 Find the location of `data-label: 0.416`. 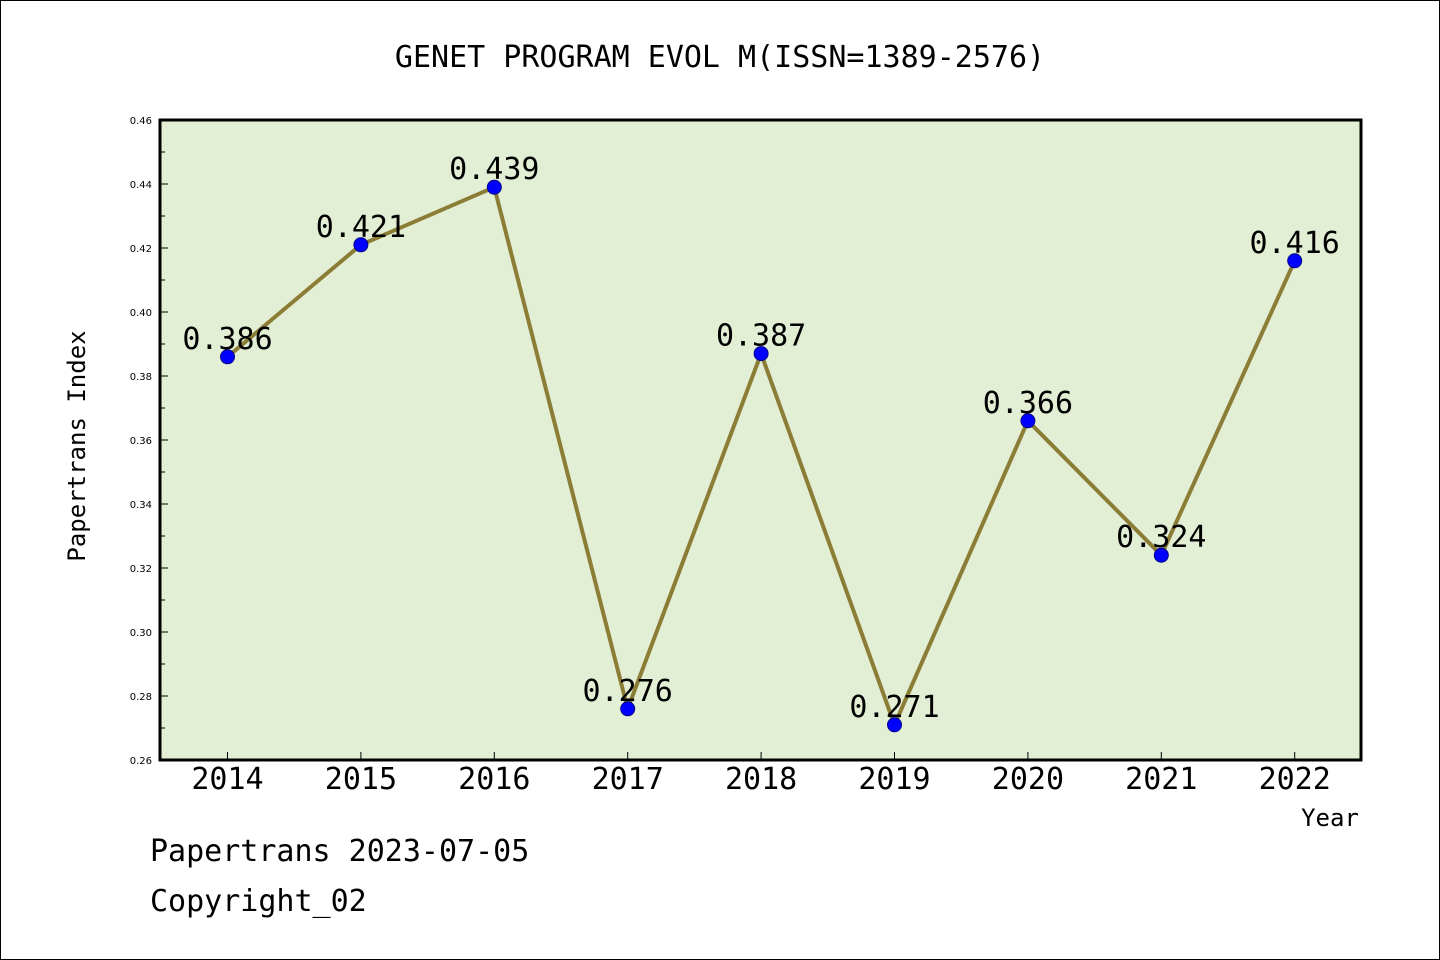

data-label: 0.416 is located at coordinates (1295, 243).